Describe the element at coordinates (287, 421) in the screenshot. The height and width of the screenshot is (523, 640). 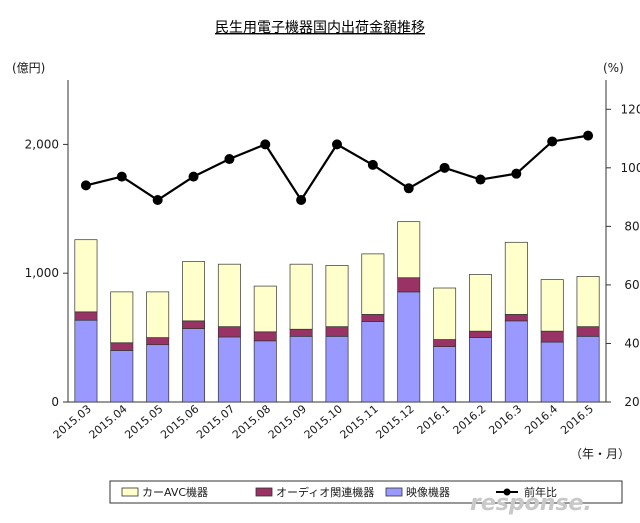
I see `x-tick-label: 2015.09` at that location.